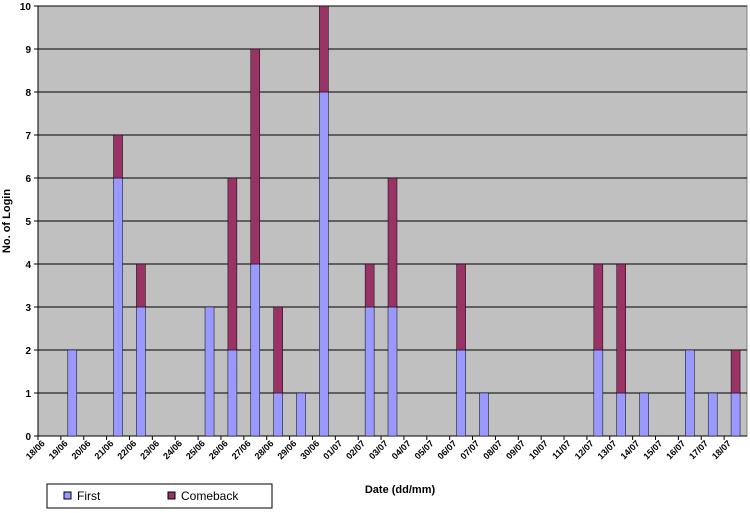 This screenshot has height=513, width=750. I want to click on x-tick-label: 19/06, so click(58, 449).